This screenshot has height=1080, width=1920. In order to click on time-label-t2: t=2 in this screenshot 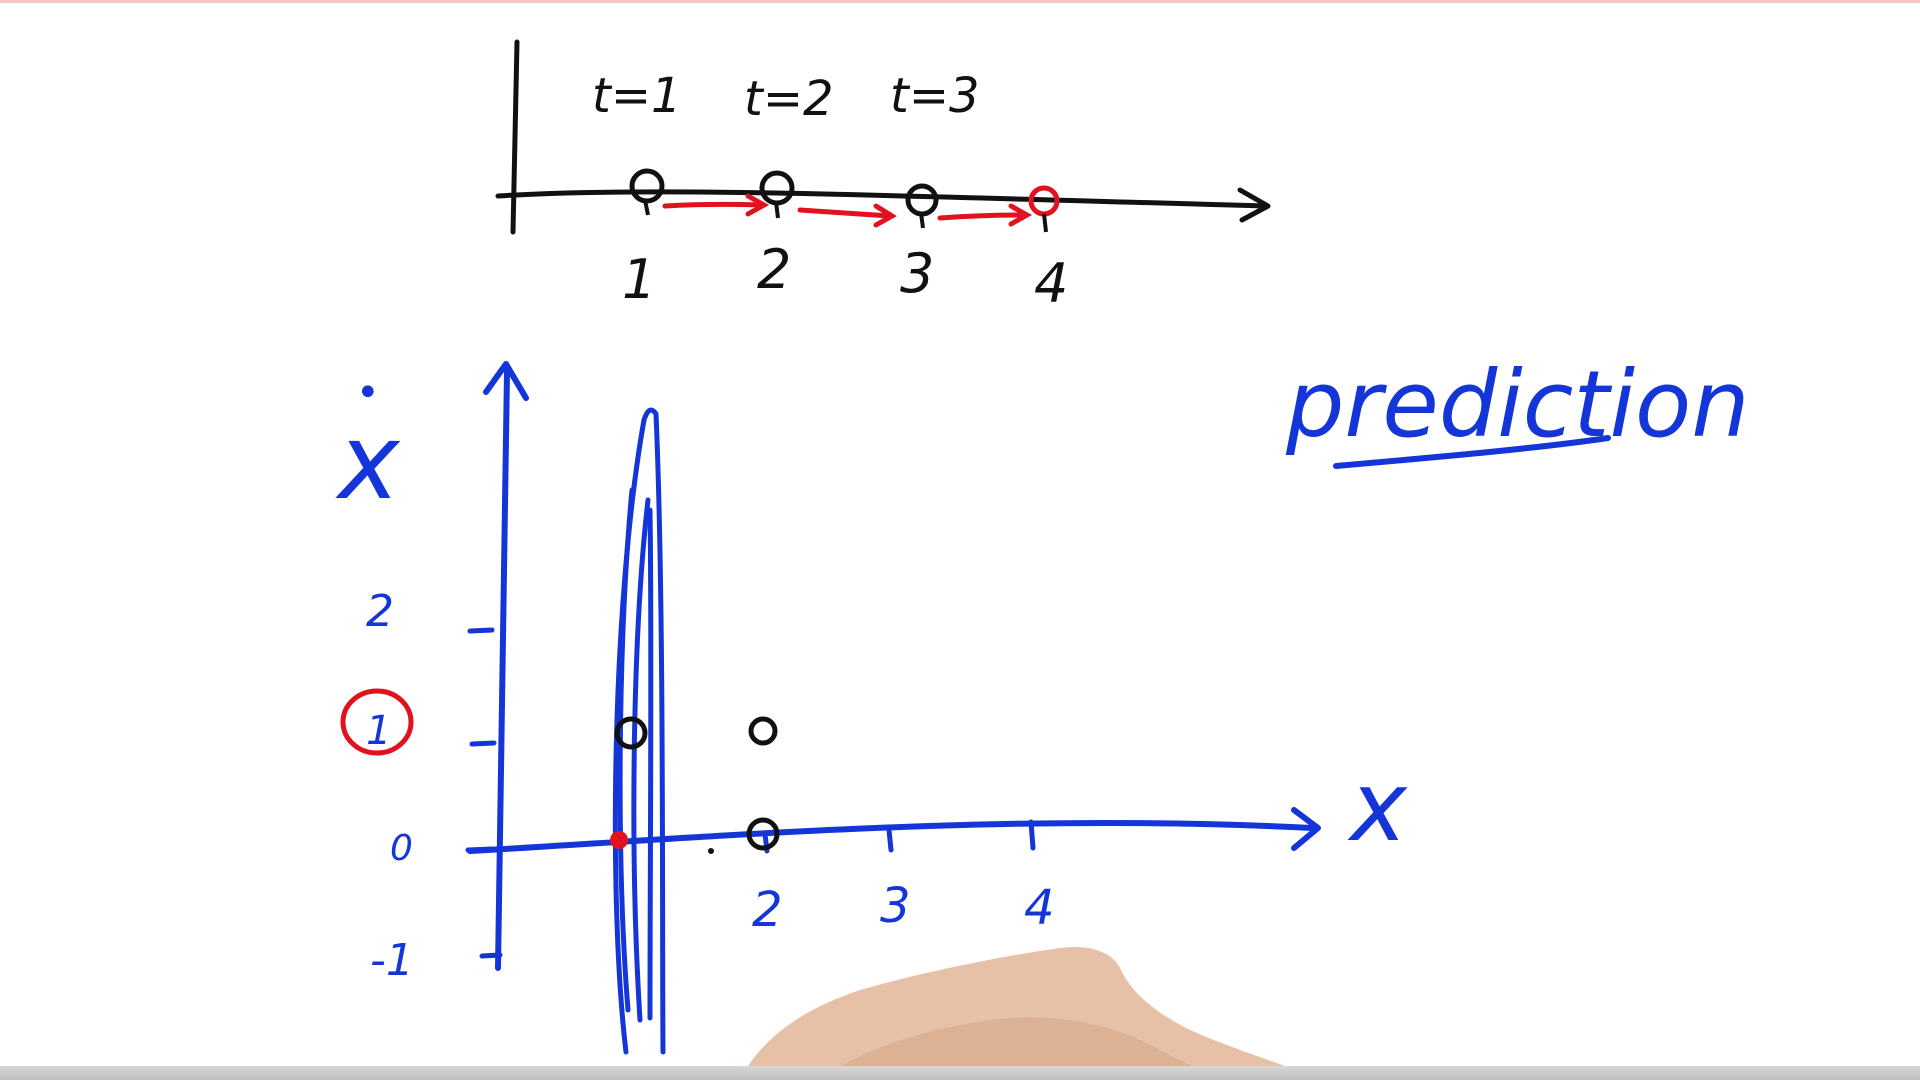, I will do `click(789, 99)`.